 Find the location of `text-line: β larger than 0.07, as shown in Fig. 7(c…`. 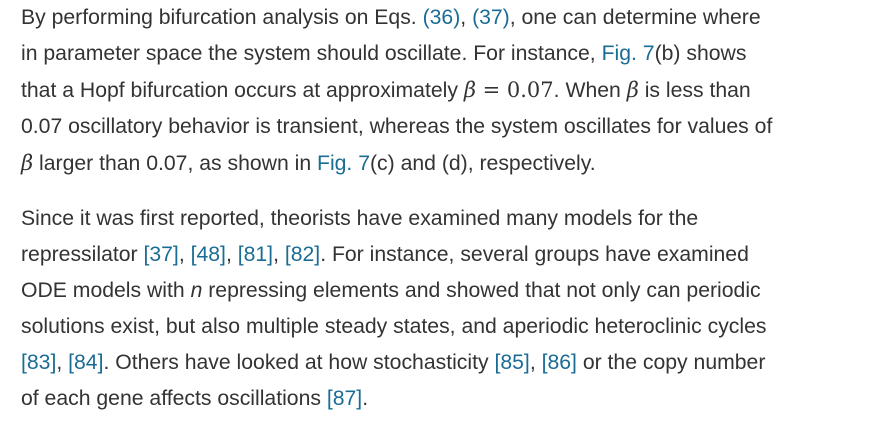

text-line: β larger than 0.07, as shown in Fig. 7(c… is located at coordinates (448, 163).